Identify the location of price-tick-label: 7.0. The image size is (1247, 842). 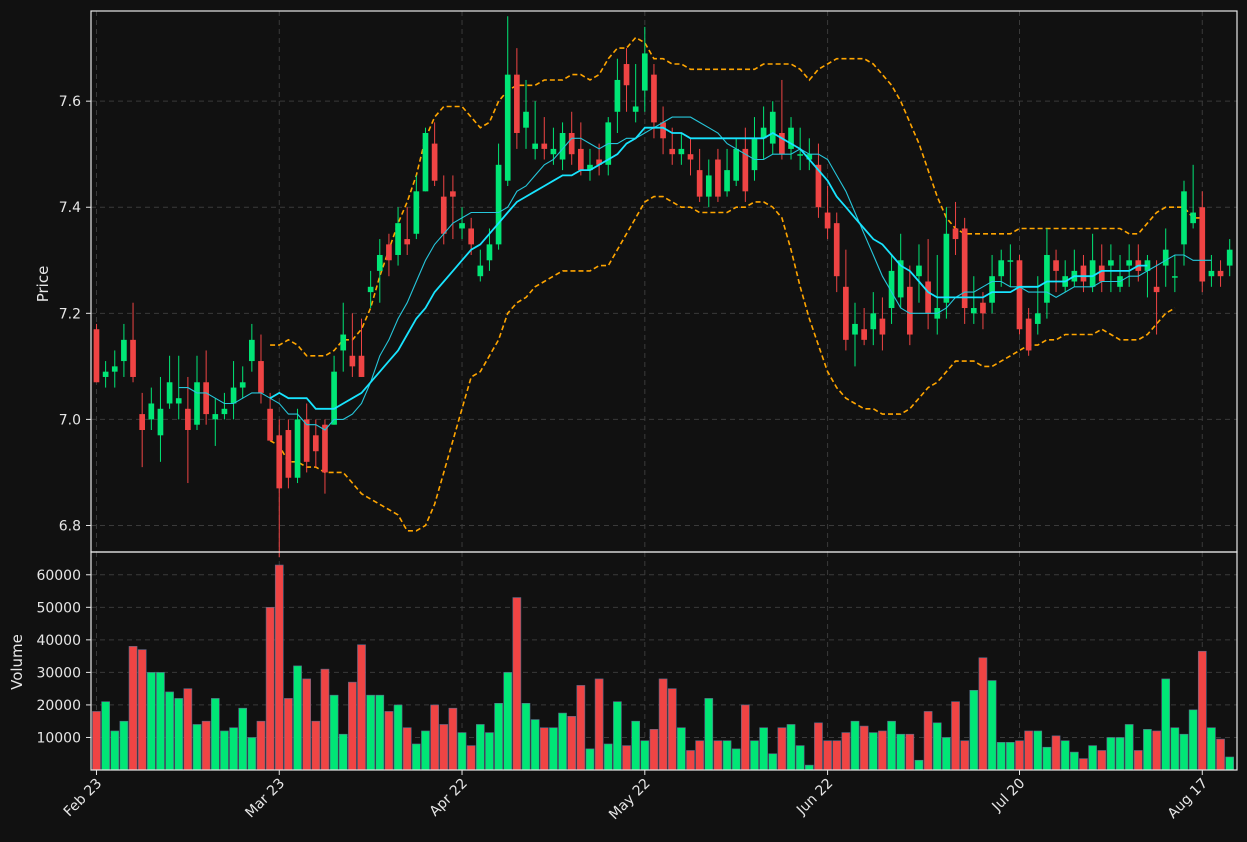
(70, 420).